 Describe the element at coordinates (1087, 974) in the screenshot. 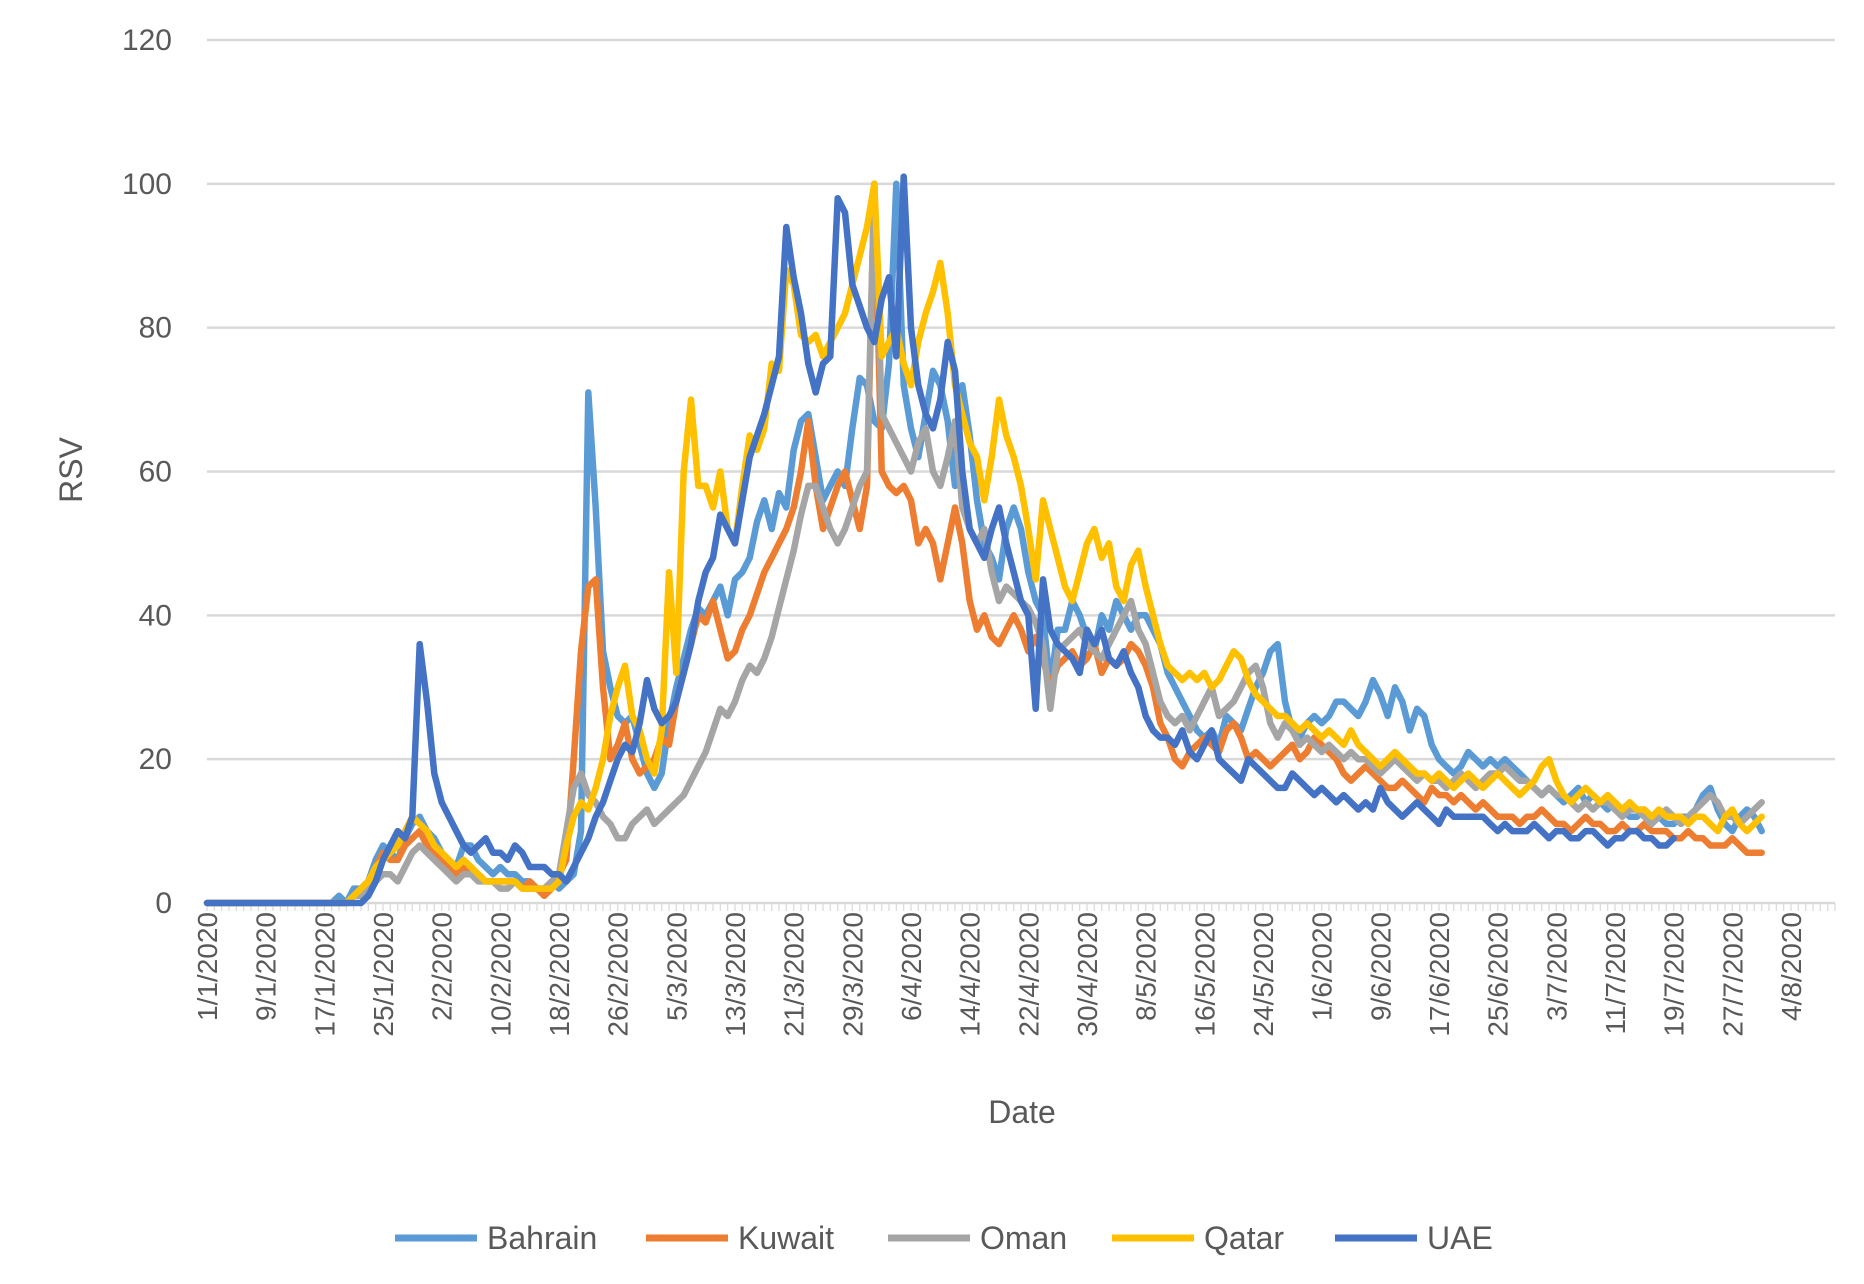

I see `x-tick-label: 30/4/2020` at that location.